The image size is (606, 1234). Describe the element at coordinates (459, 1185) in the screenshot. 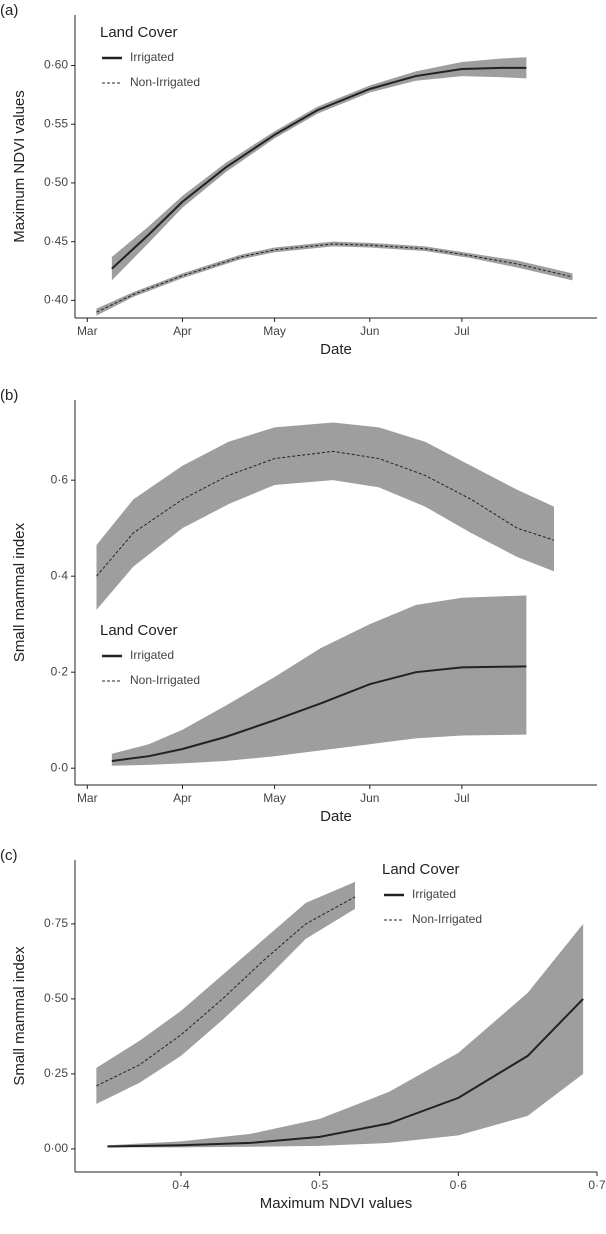

I see `x-tick-label: 0·6` at that location.